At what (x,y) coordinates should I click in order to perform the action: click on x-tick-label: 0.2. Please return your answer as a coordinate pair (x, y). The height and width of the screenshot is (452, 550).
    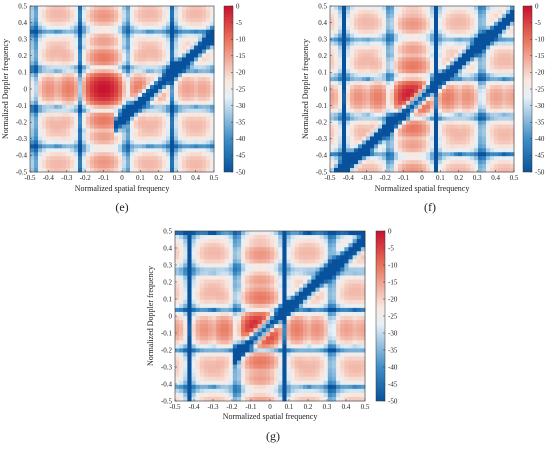
    Looking at the image, I should click on (458, 178).